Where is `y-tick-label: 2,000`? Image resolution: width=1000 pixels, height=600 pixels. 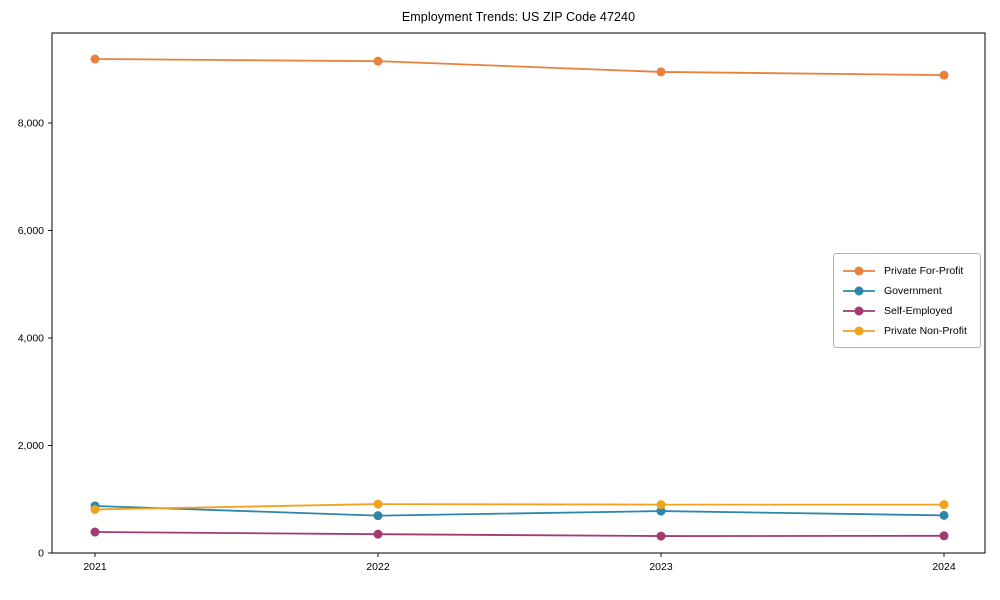
y-tick-label: 2,000 is located at coordinates (31, 446).